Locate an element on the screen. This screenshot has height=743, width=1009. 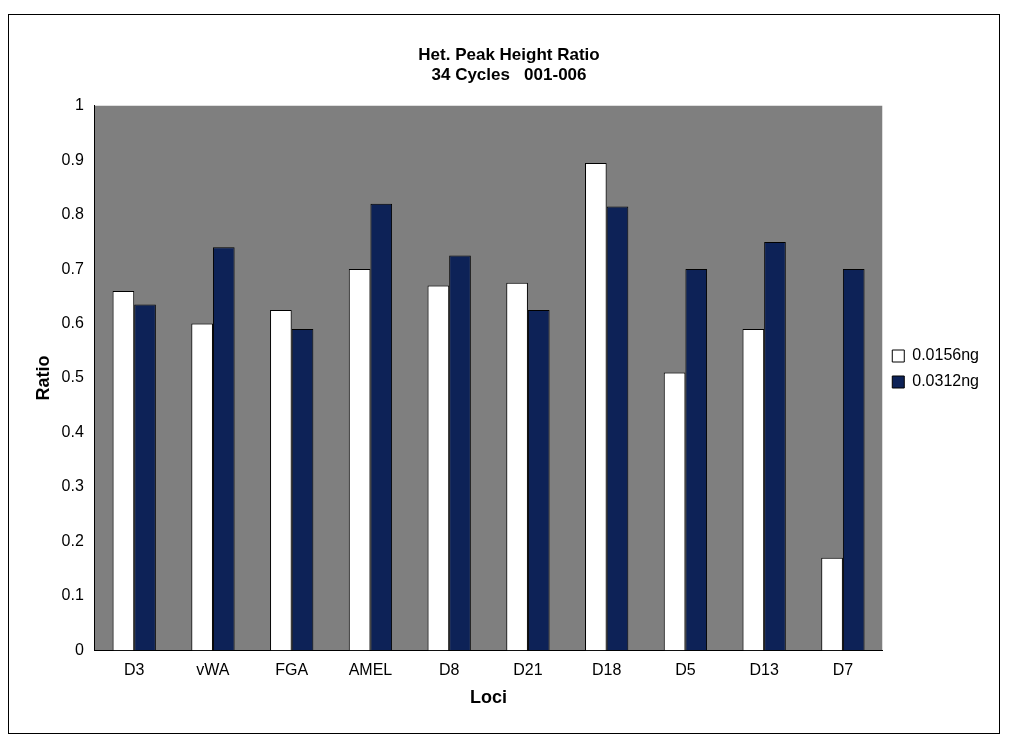
x-tick-label: FGA is located at coordinates (292, 670).